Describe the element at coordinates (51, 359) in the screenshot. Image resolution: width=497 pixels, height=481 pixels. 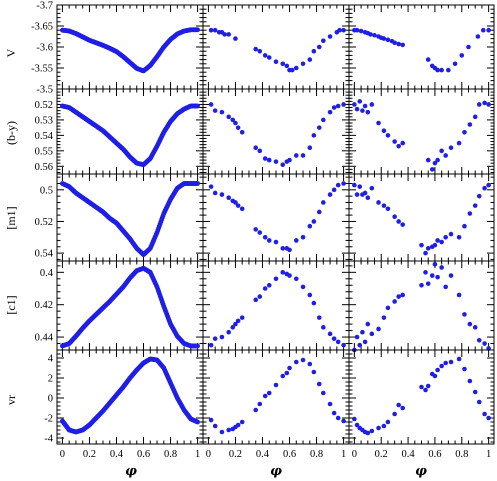
I see `ytick-label: 4` at that location.